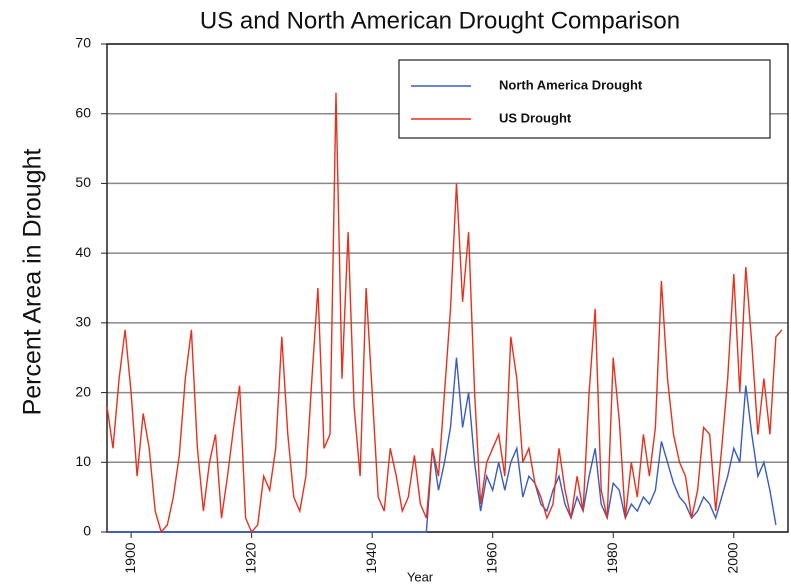  I want to click on y-tick-label: 40, so click(83, 252).